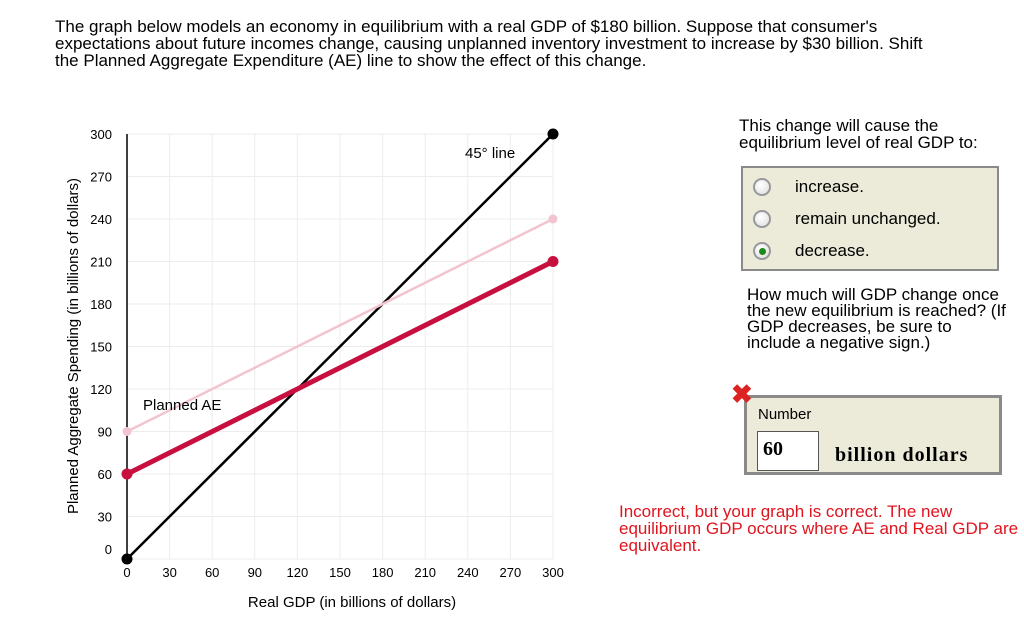 The height and width of the screenshot is (619, 1024). Describe the element at coordinates (105, 474) in the screenshot. I see `y-tick-label: 60` at that location.